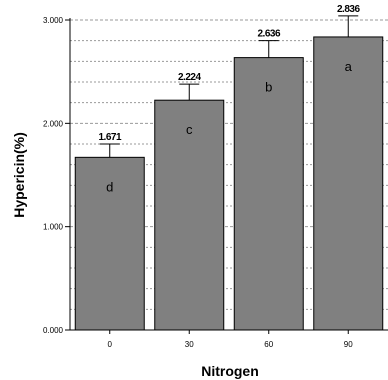  What do you see at coordinates (53, 330) in the screenshot?
I see `y-tick-label-0: 0.000` at bounding box center [53, 330].